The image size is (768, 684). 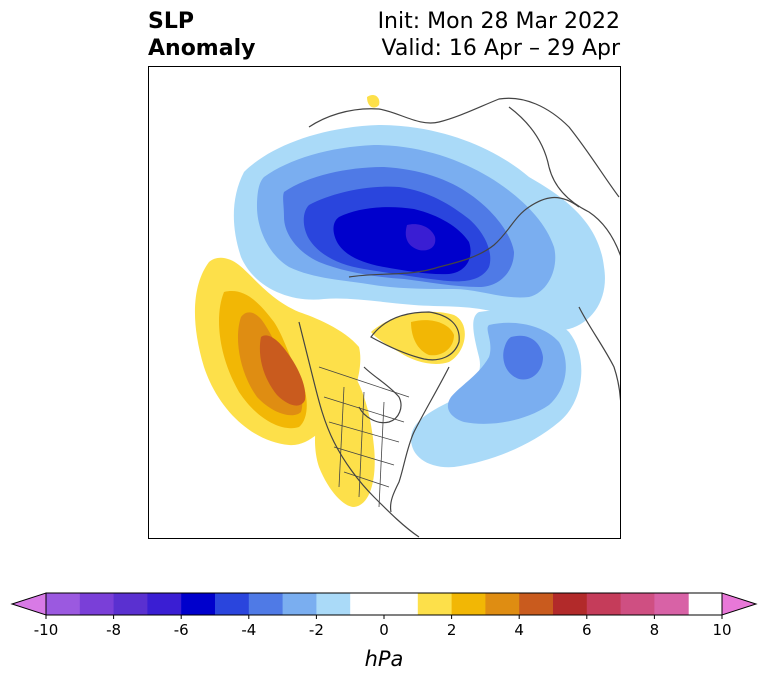 I want to click on coastline-eurasia, so click(x=464, y=147).